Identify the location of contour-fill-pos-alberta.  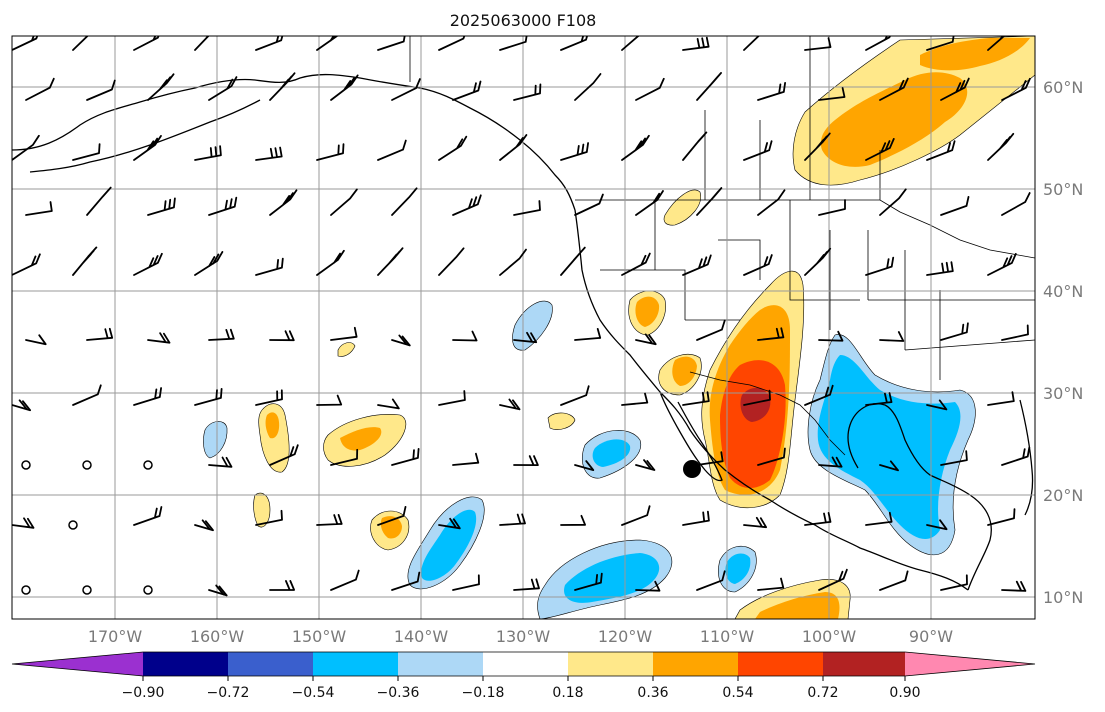
(682, 207).